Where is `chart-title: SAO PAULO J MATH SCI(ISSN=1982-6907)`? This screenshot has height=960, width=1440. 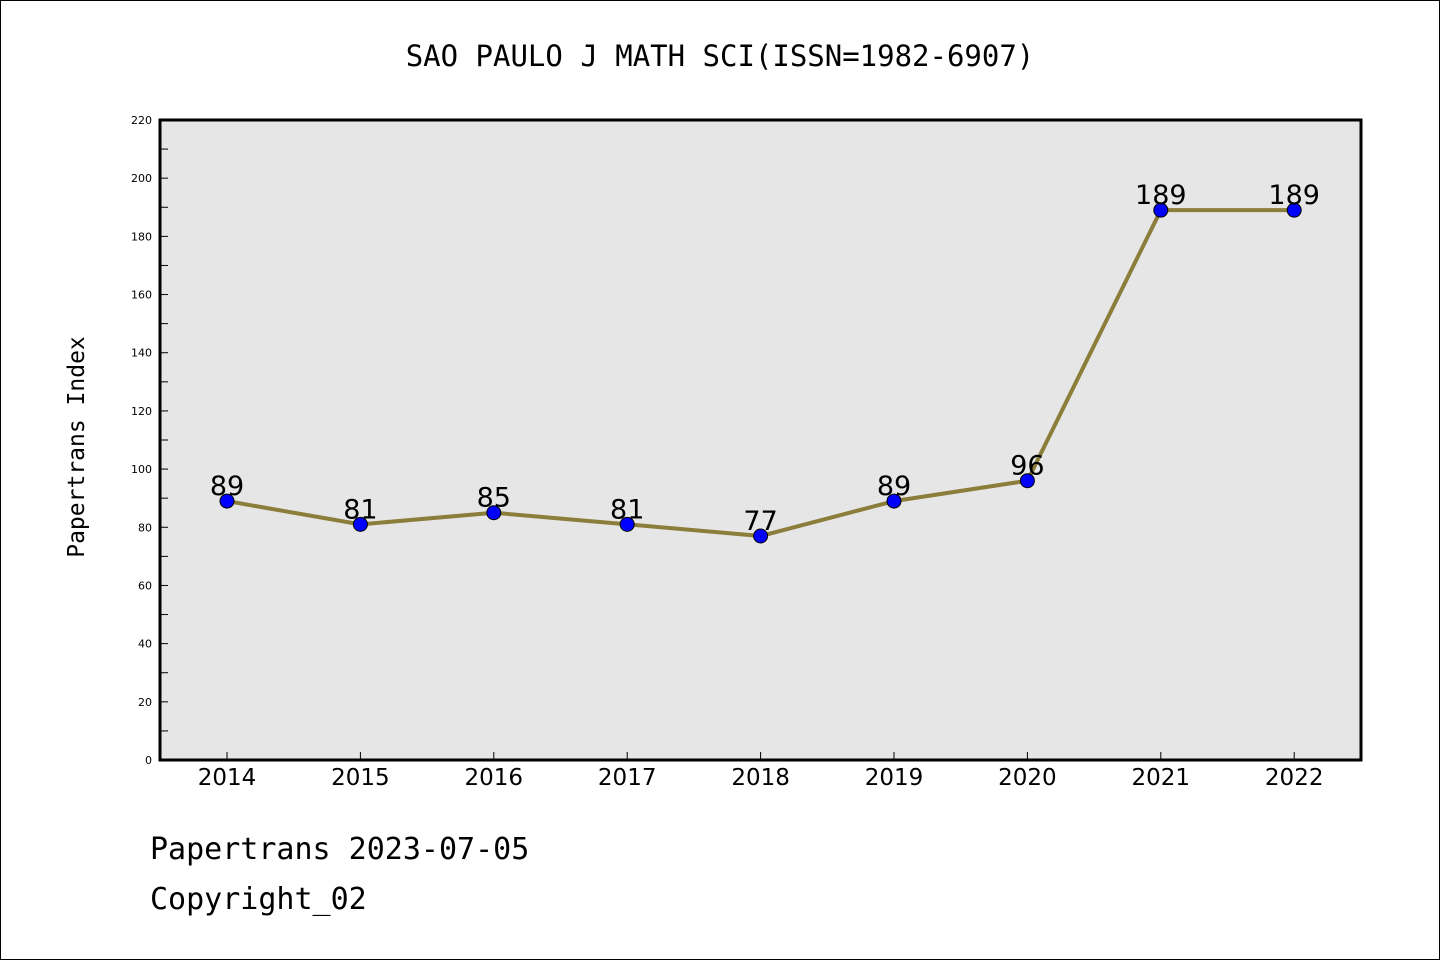 chart-title: SAO PAULO J MATH SCI(ISSN=1982-6907) is located at coordinates (720, 56).